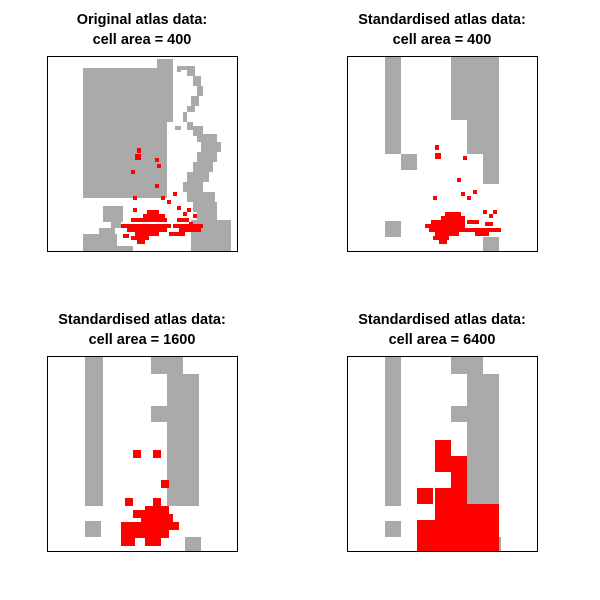 The height and width of the screenshot is (600, 600). Describe the element at coordinates (142, 340) in the screenshot. I see `panel-title-line2: cell area = 1600` at that location.